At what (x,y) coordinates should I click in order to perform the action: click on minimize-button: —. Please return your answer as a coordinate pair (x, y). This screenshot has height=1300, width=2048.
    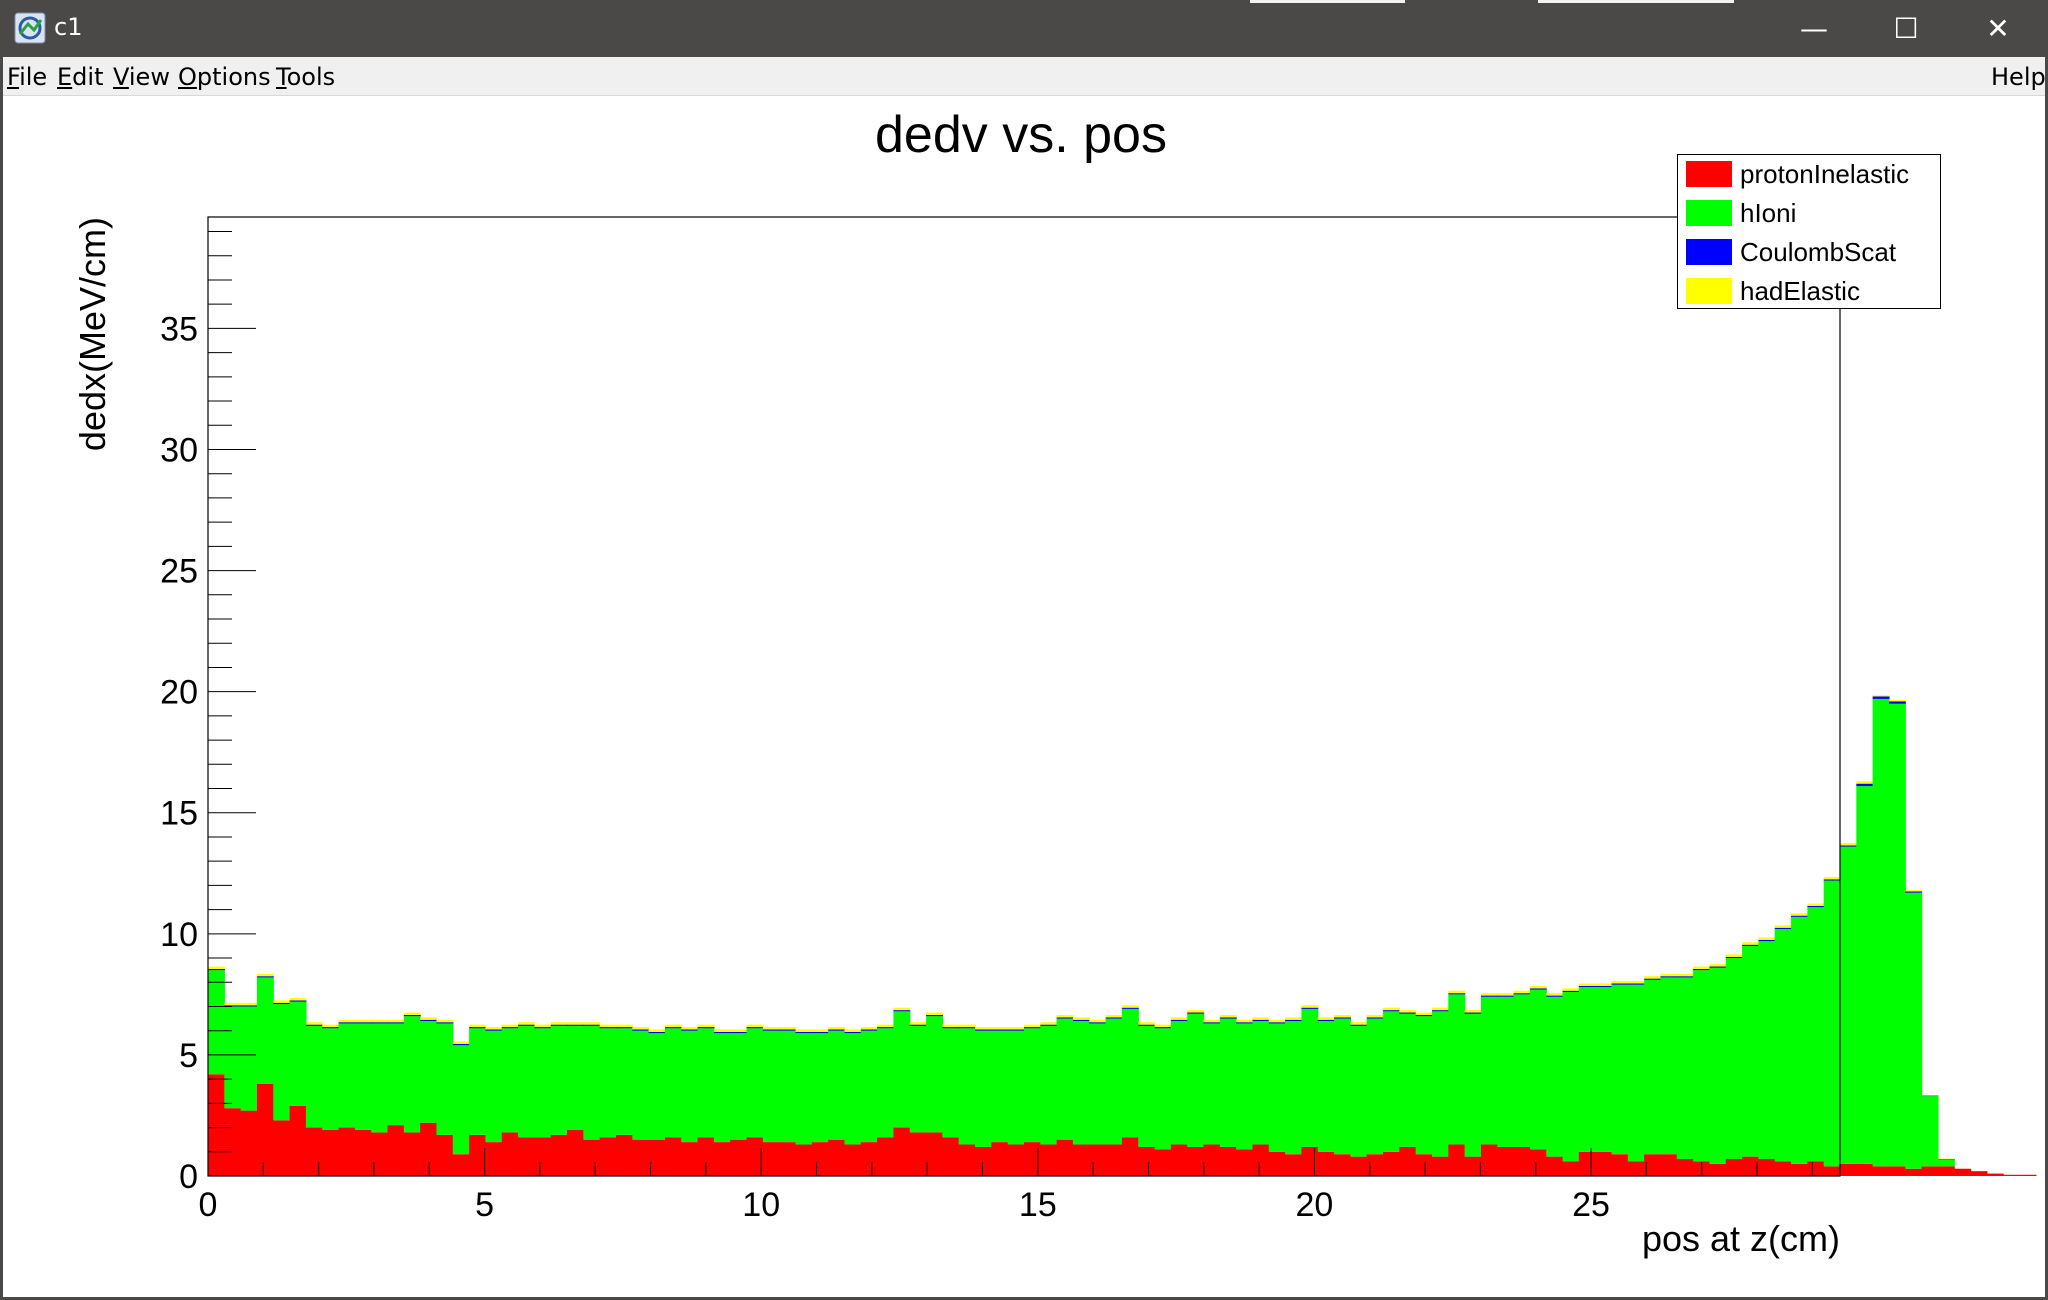
    Looking at the image, I should click on (1814, 28).